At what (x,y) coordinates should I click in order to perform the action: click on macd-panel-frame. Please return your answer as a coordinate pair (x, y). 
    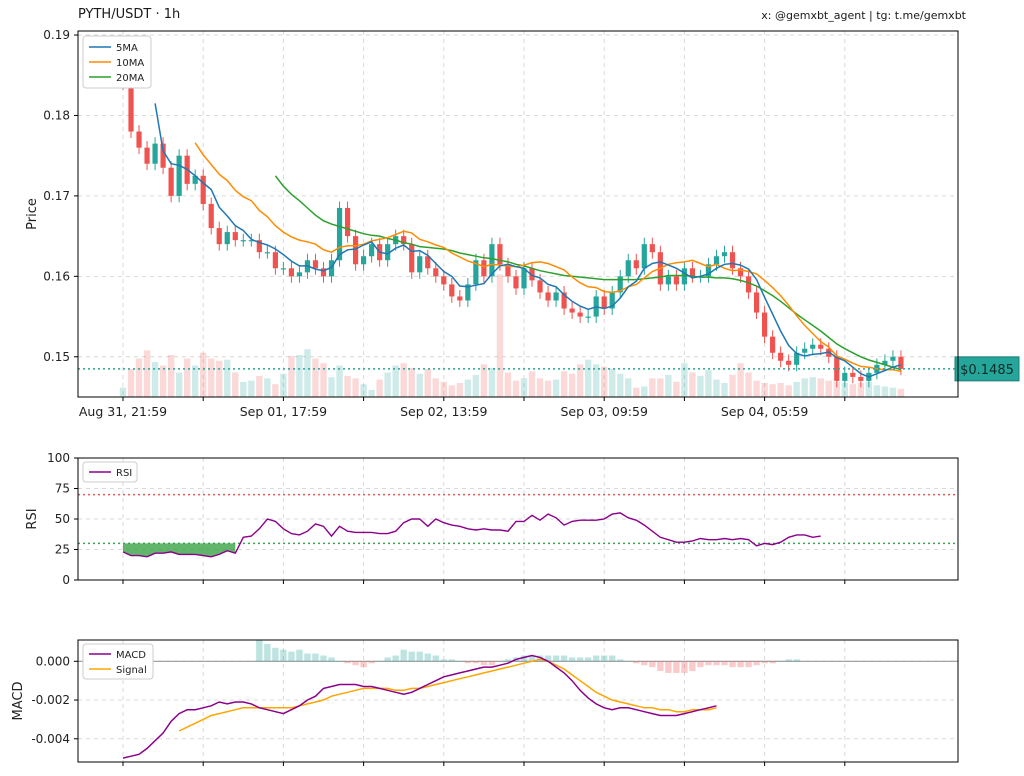
    Looking at the image, I should click on (518, 701).